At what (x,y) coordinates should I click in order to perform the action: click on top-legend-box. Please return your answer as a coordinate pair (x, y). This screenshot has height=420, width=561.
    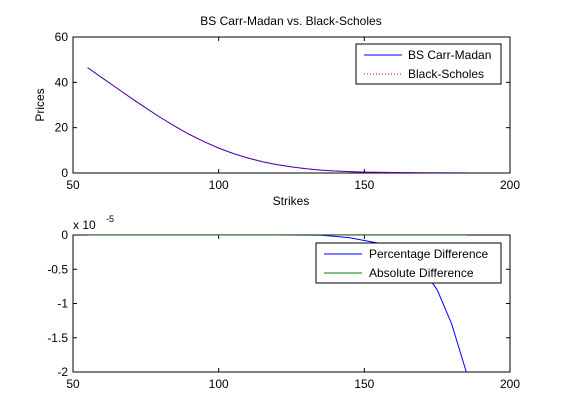
    Looking at the image, I should click on (428, 64).